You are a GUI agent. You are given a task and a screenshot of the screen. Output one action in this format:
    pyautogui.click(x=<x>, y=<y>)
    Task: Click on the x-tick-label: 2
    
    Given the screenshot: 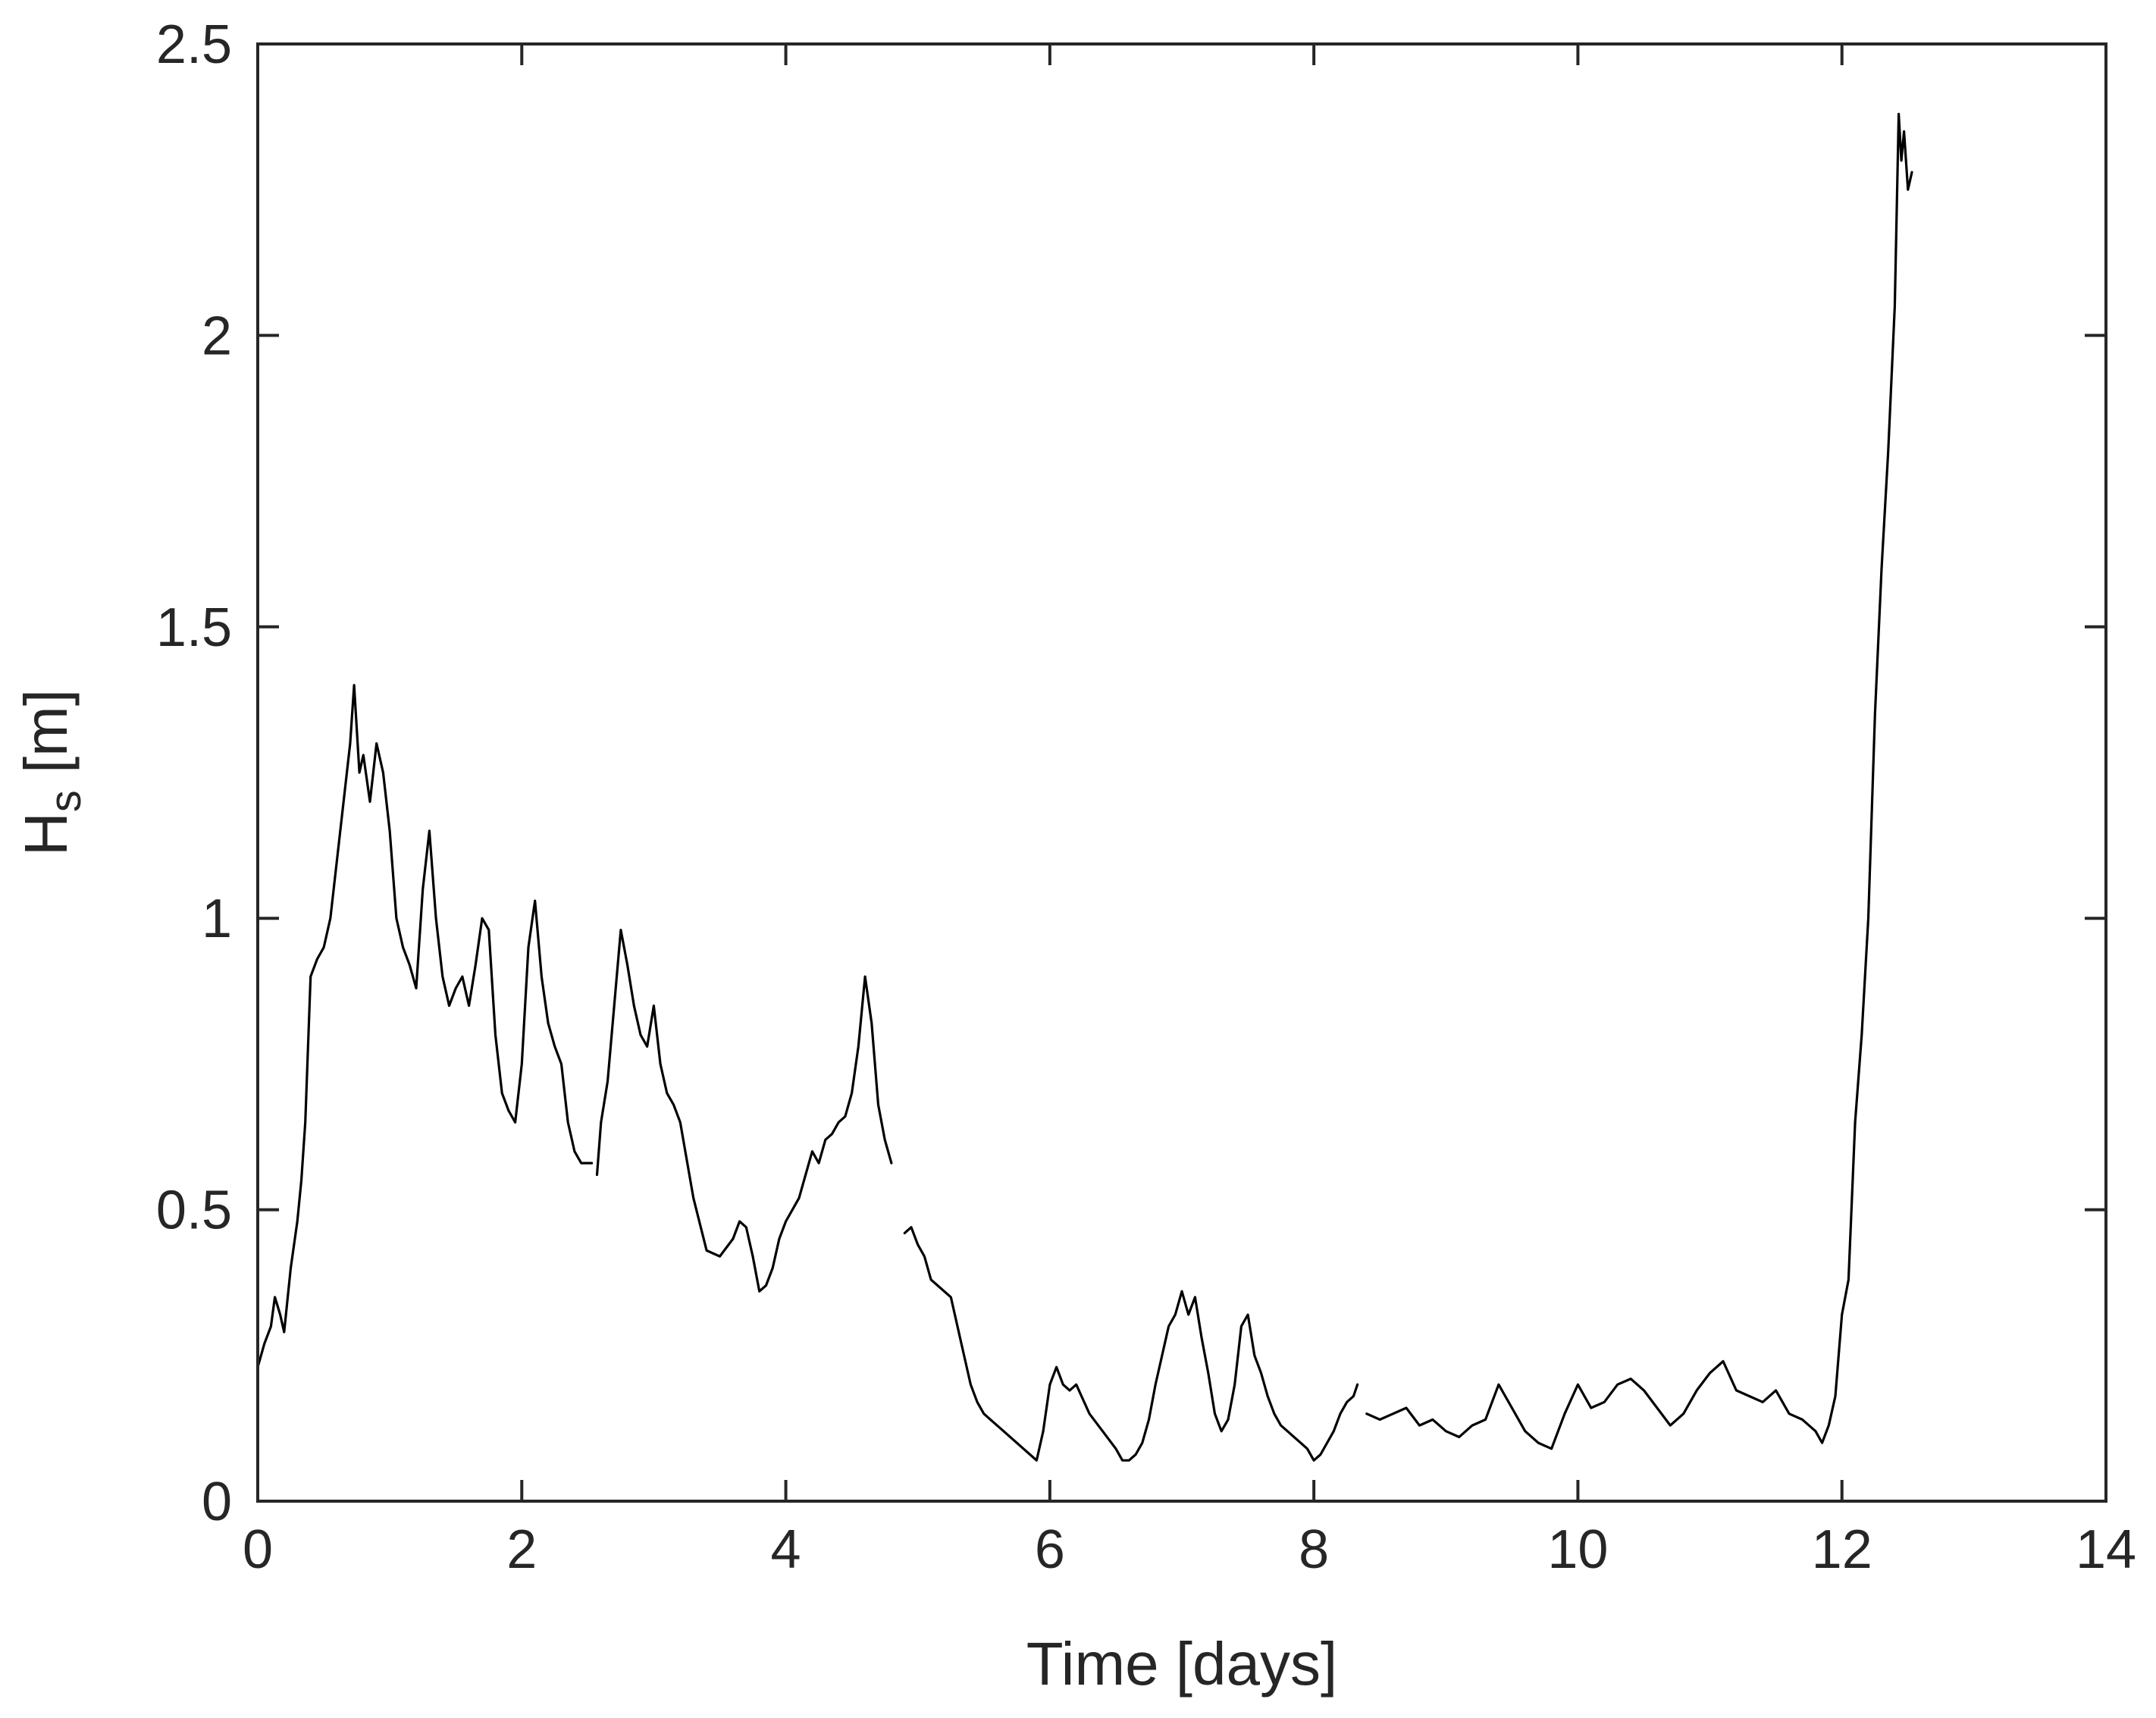 What is the action you would take?
    pyautogui.click(x=521, y=1549)
    